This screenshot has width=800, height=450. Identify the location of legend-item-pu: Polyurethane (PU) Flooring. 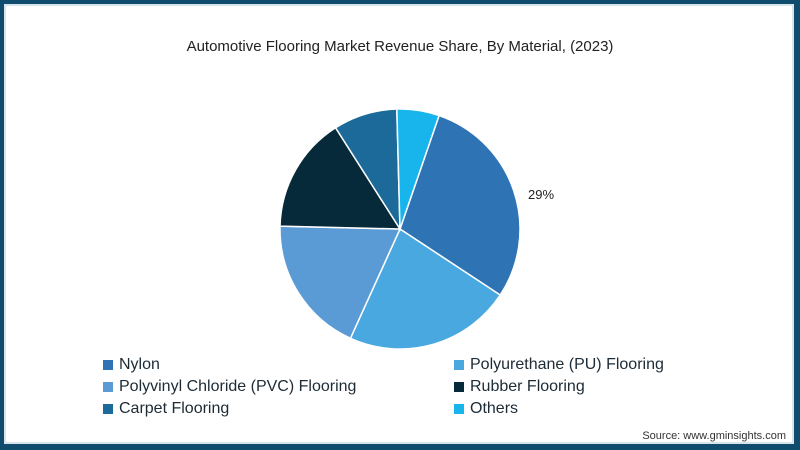
(559, 365).